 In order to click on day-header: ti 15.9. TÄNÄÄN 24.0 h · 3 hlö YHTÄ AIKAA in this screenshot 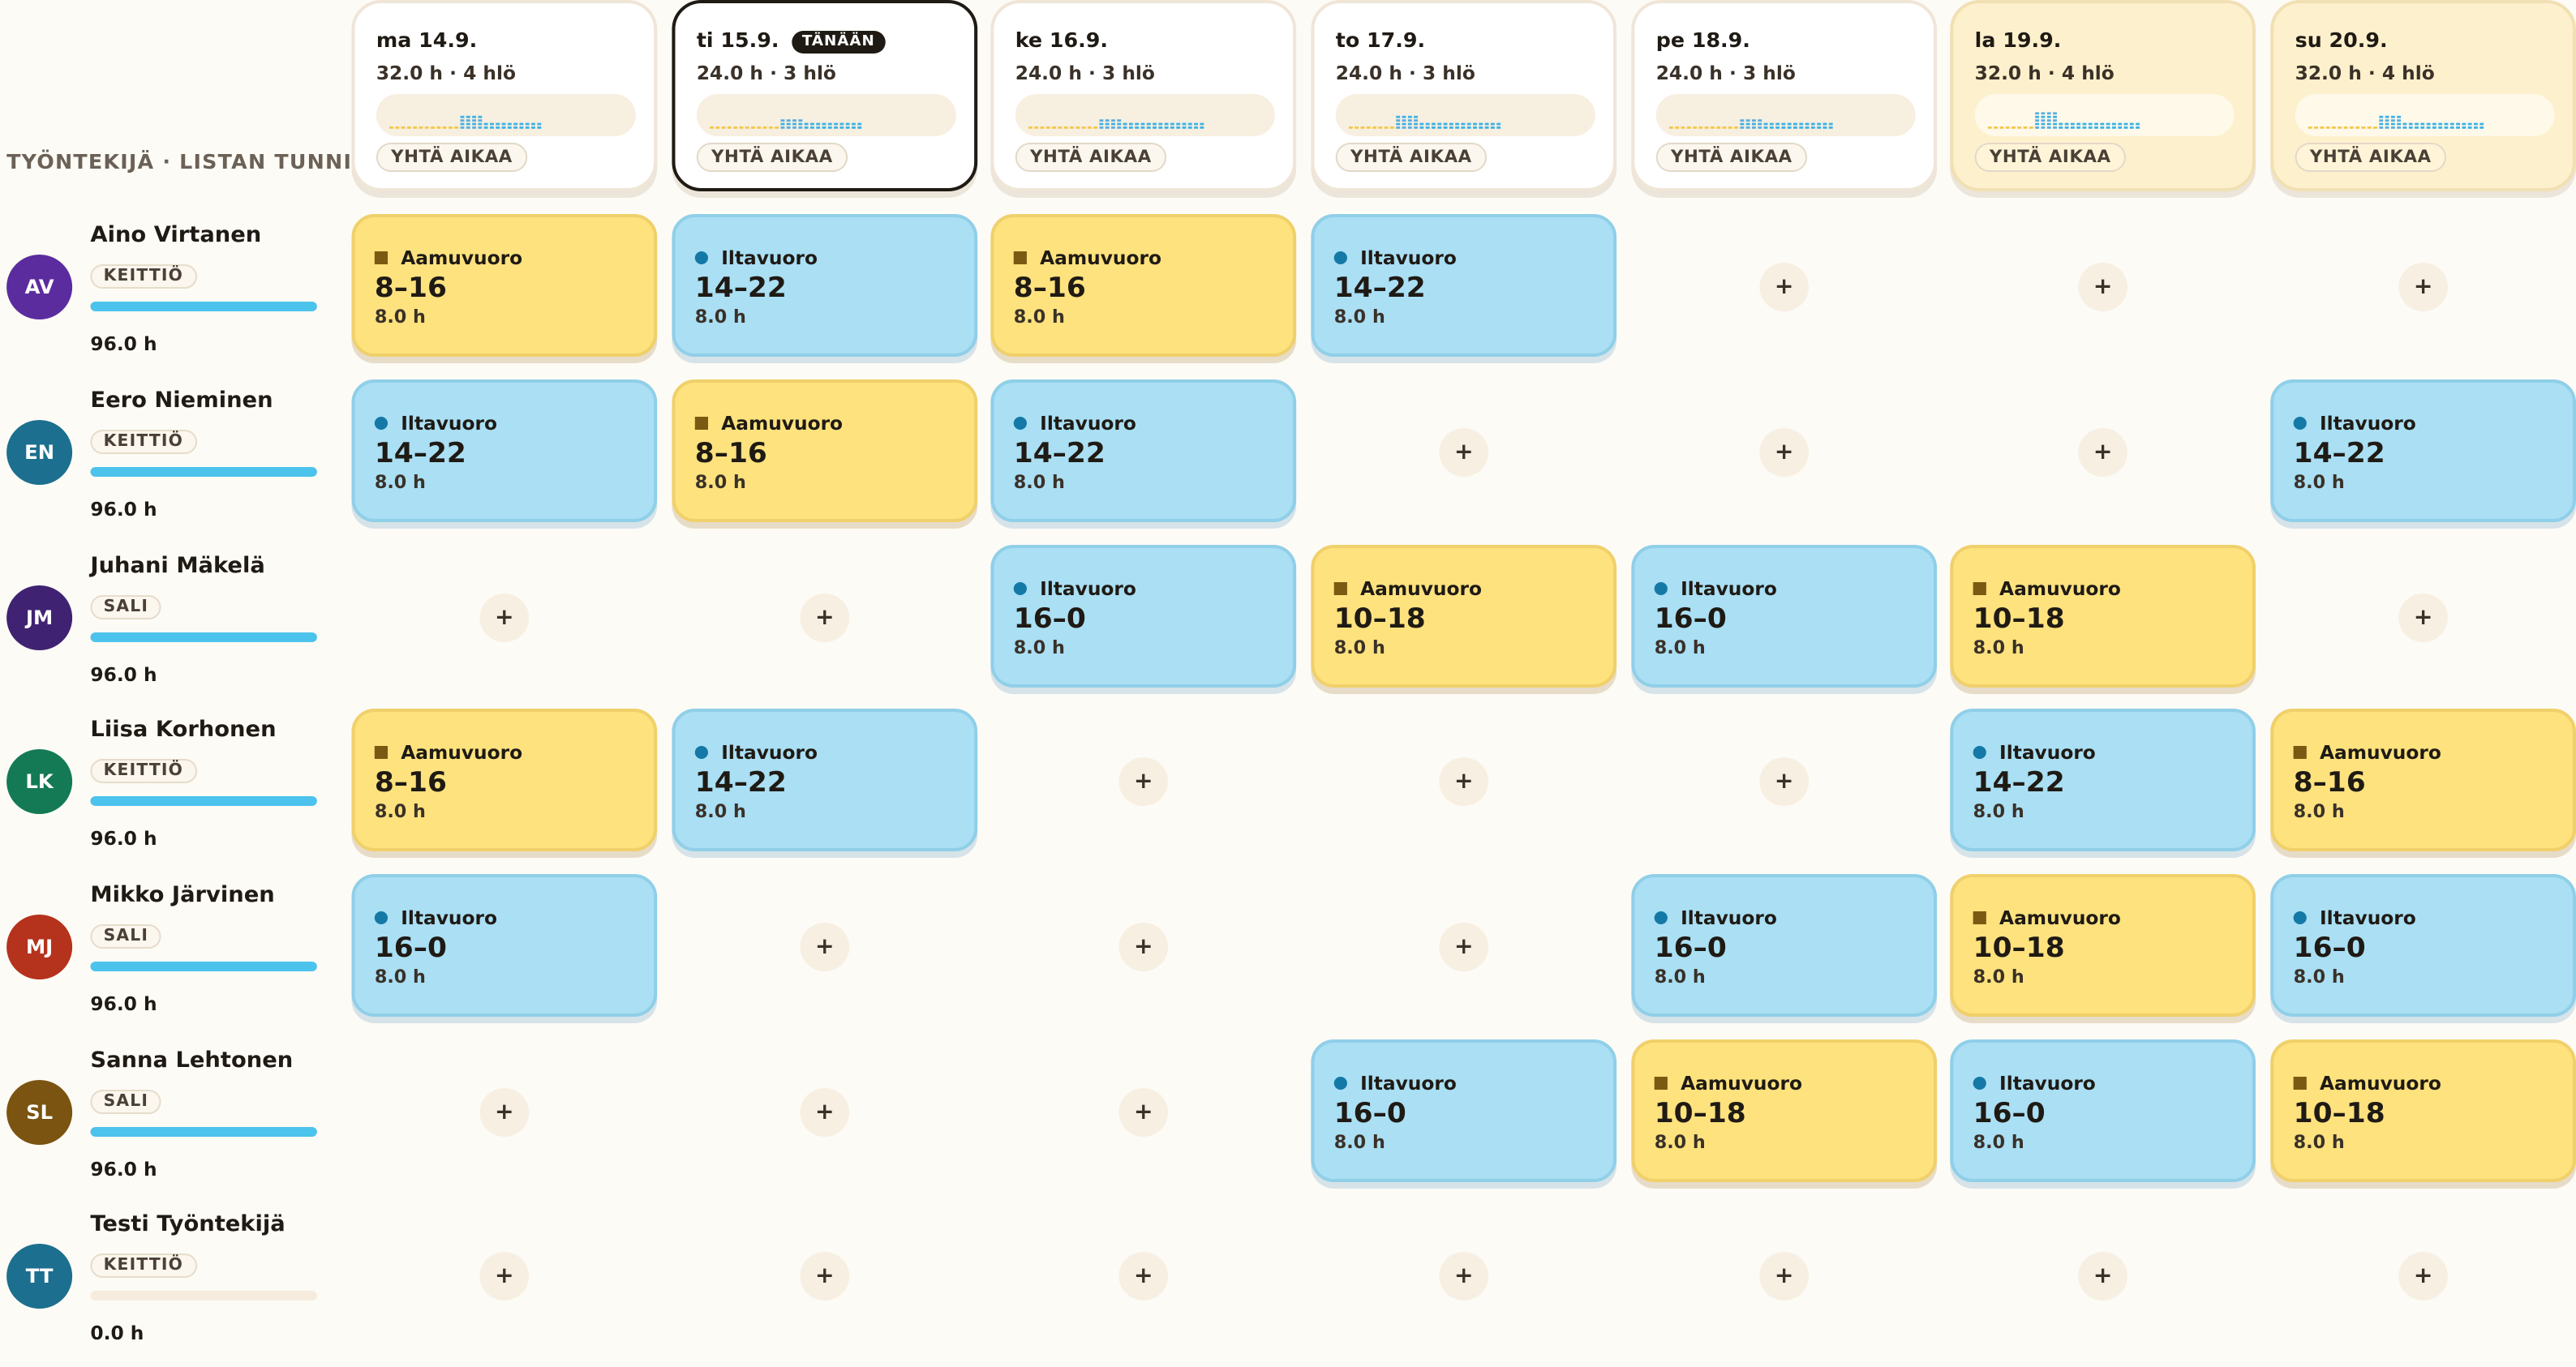, I will do `click(825, 96)`.